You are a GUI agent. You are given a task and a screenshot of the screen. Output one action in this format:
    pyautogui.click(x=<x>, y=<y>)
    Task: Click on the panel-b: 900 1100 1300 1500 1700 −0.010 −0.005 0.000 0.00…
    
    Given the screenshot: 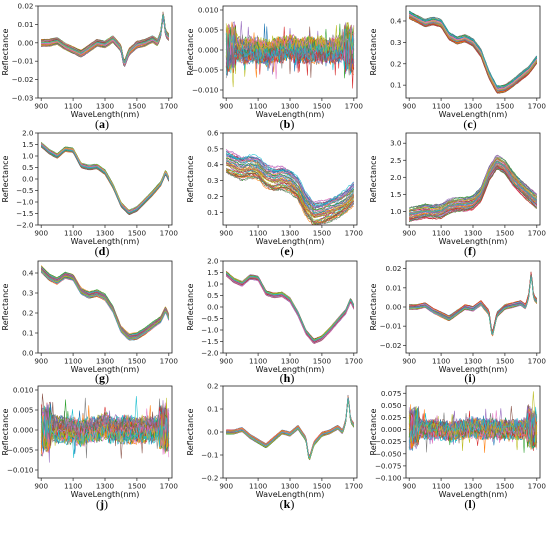 What is the action you would take?
    pyautogui.click(x=274, y=69)
    